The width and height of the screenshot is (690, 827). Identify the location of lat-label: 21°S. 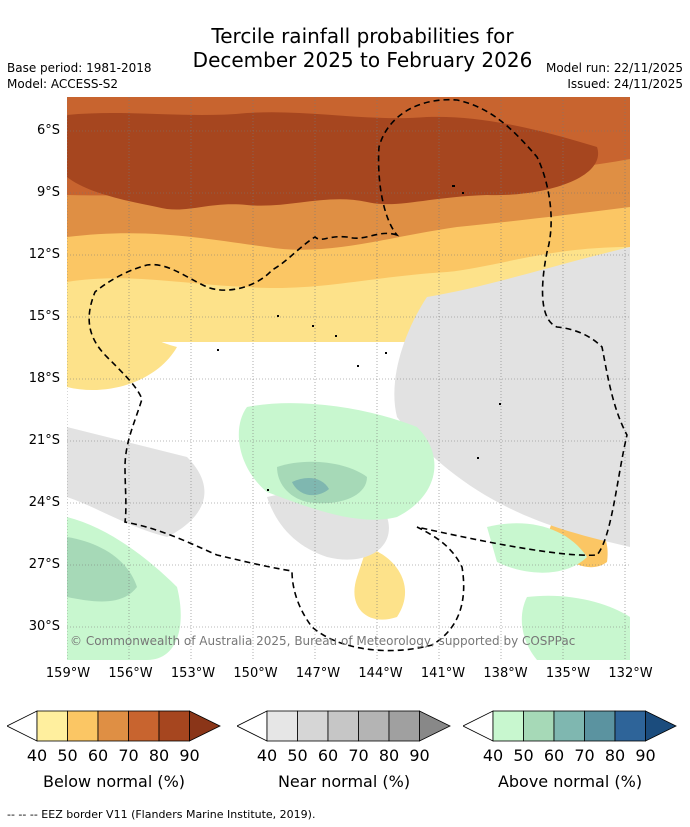
(44, 440).